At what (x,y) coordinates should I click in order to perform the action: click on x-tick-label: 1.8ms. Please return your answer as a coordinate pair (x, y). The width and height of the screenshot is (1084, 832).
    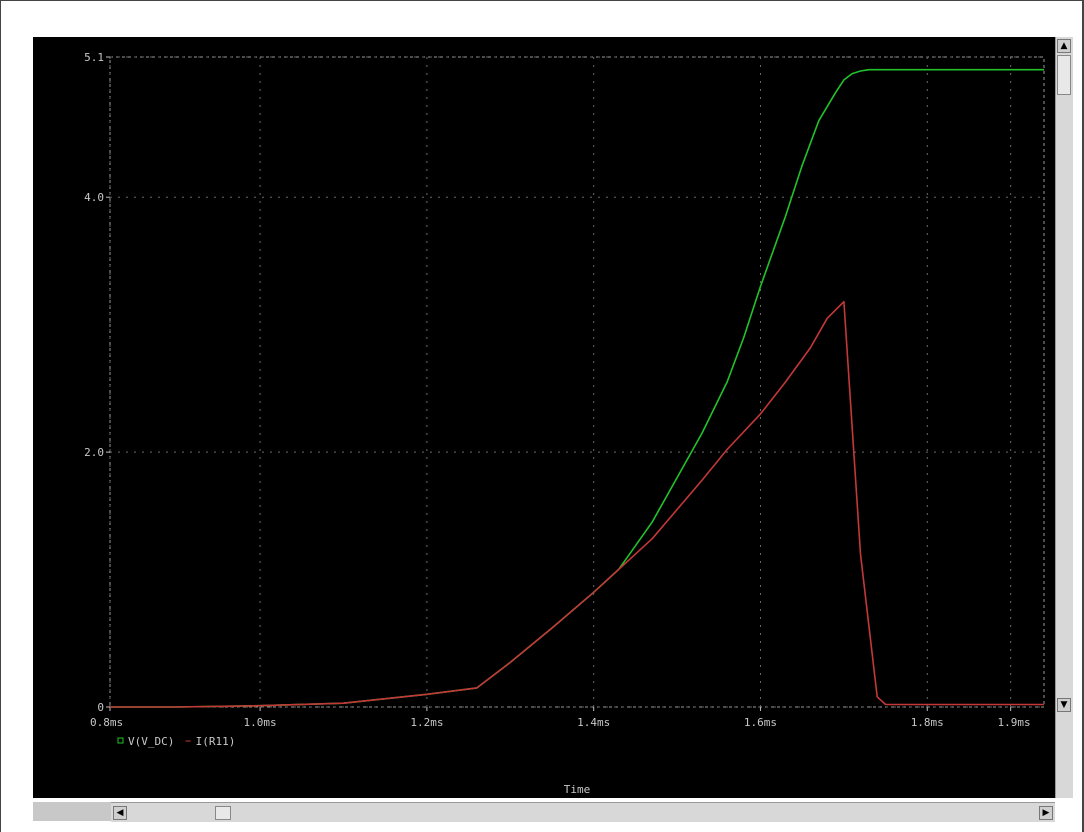
    Looking at the image, I should click on (927, 722).